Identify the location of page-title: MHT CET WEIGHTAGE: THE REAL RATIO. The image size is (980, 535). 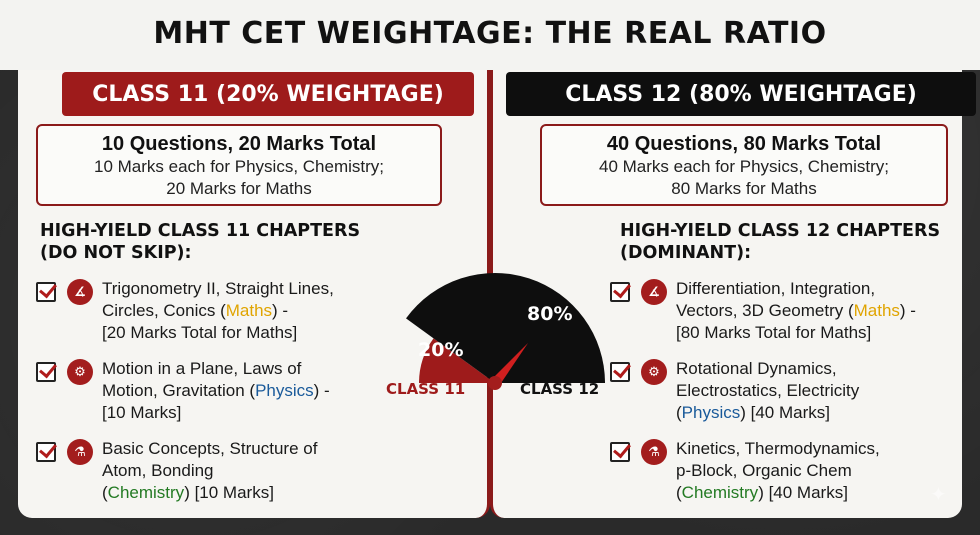
(490, 33).